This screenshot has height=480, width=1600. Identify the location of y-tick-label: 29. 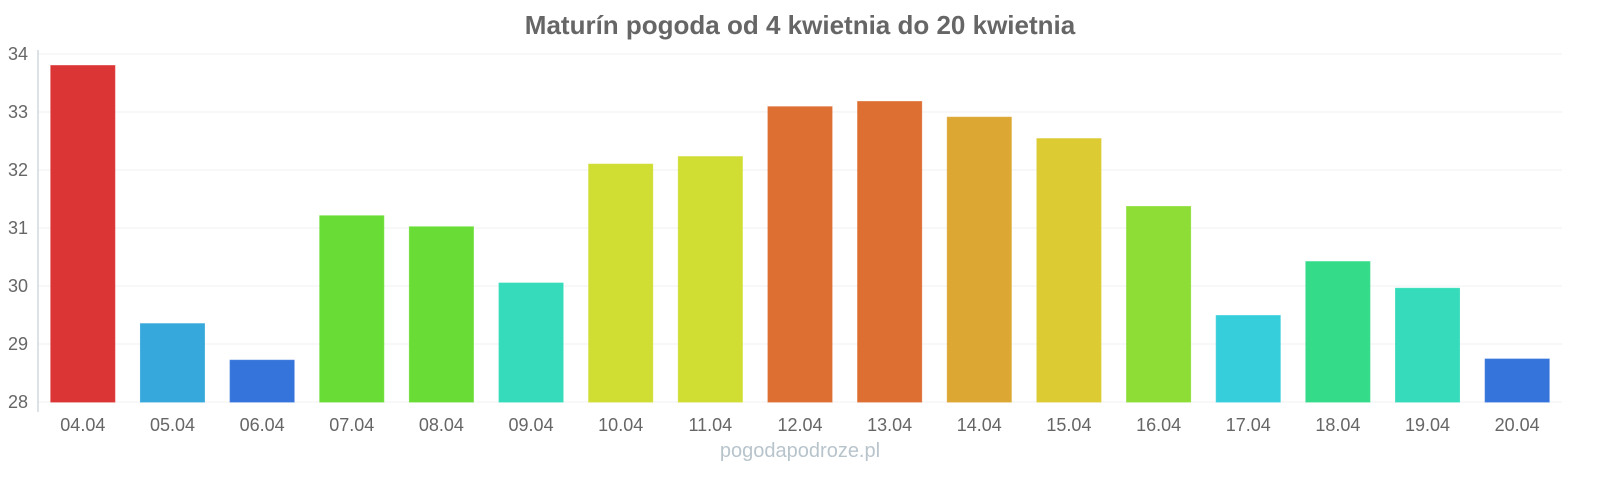
(18, 344).